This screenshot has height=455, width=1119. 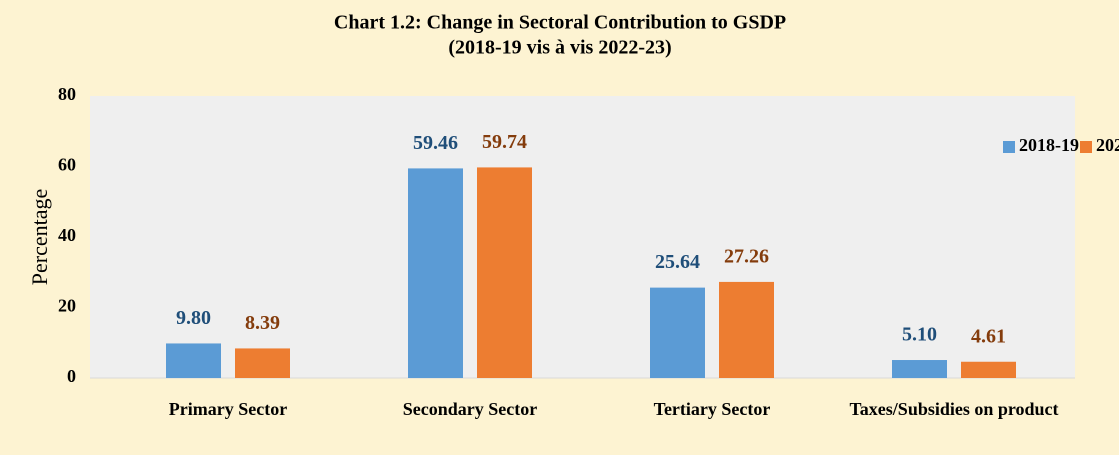 I want to click on x-tick-label: Primary Sector, so click(x=228, y=409).